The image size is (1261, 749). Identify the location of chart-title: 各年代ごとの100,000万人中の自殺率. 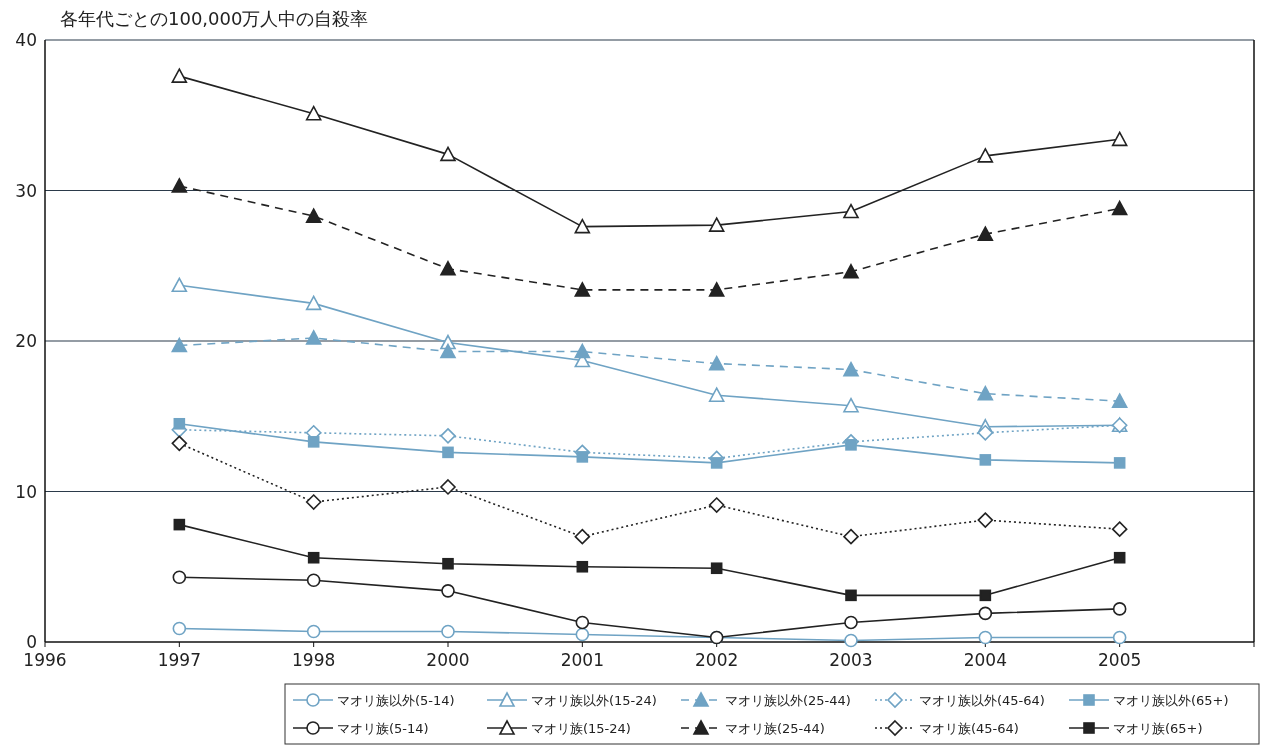
(214, 18).